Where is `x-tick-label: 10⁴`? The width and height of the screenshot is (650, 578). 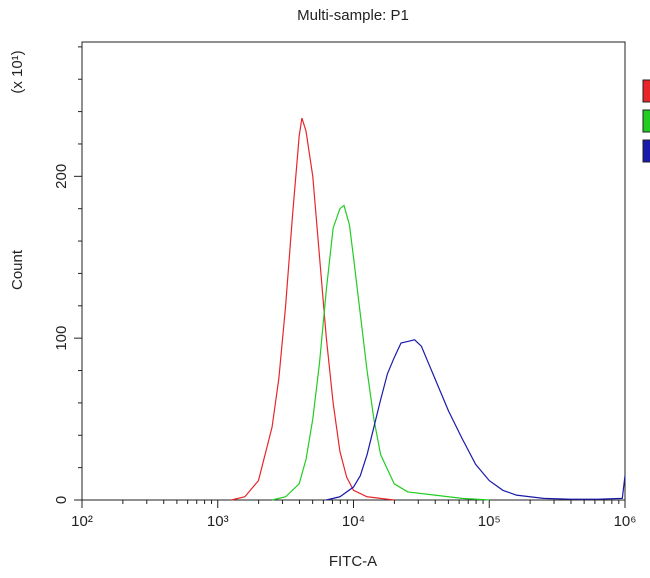
x-tick-label: 10⁴ is located at coordinates (353, 521).